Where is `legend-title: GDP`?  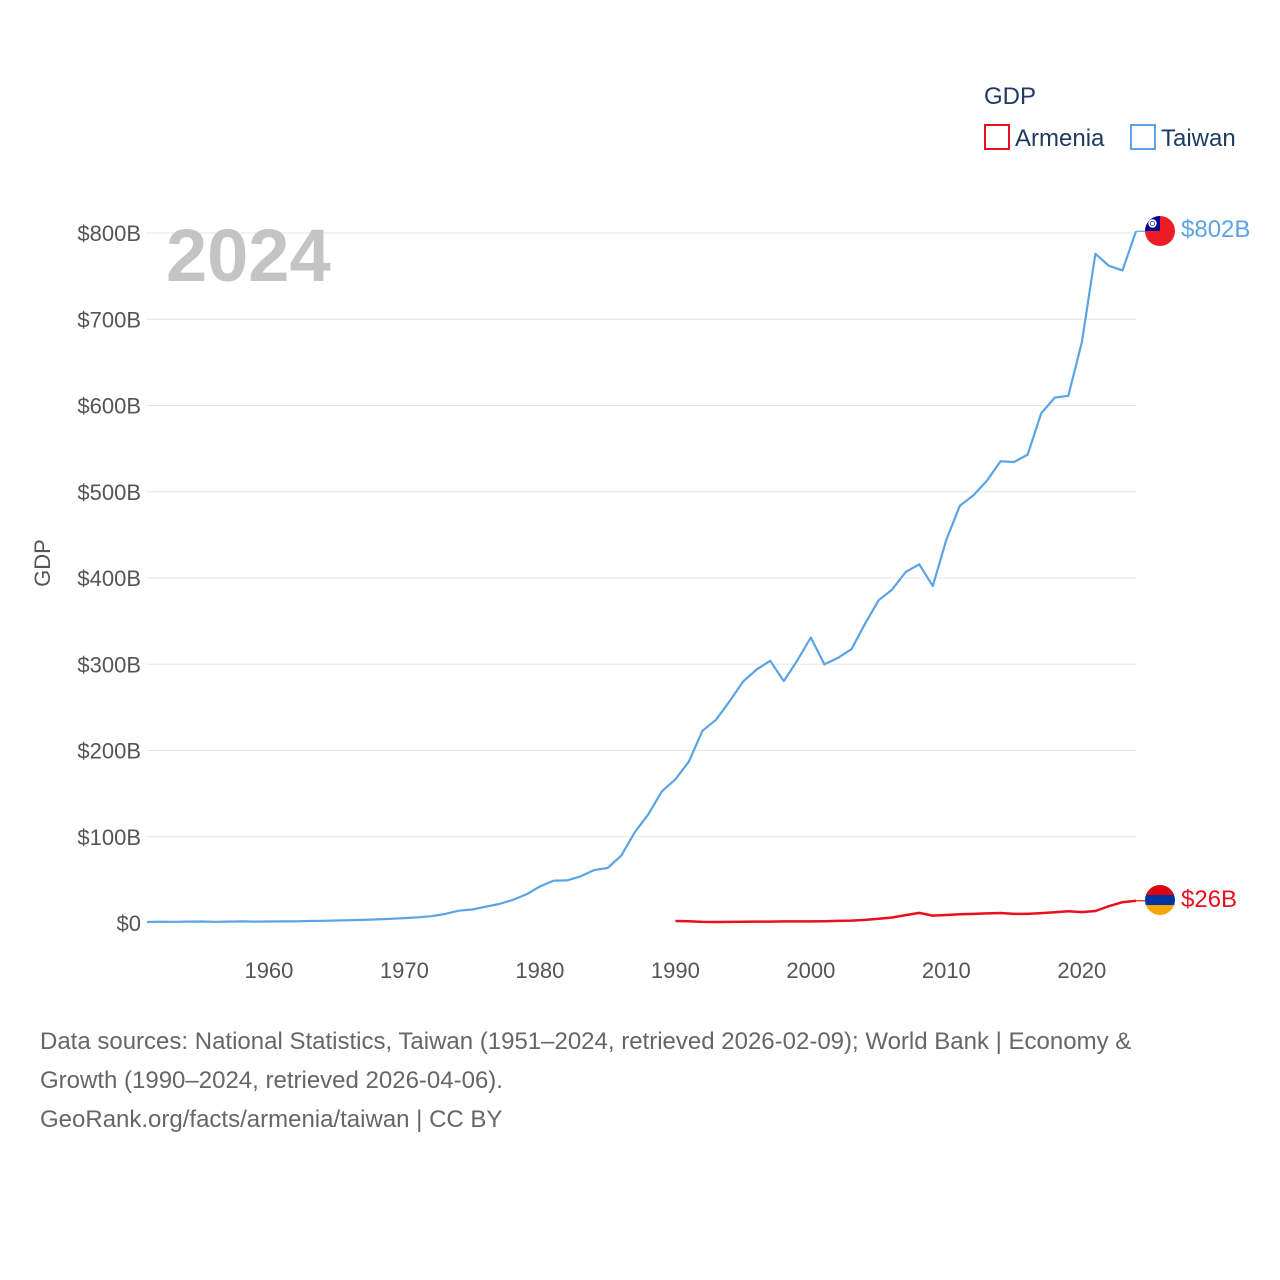
legend-title: GDP is located at coordinates (1010, 96).